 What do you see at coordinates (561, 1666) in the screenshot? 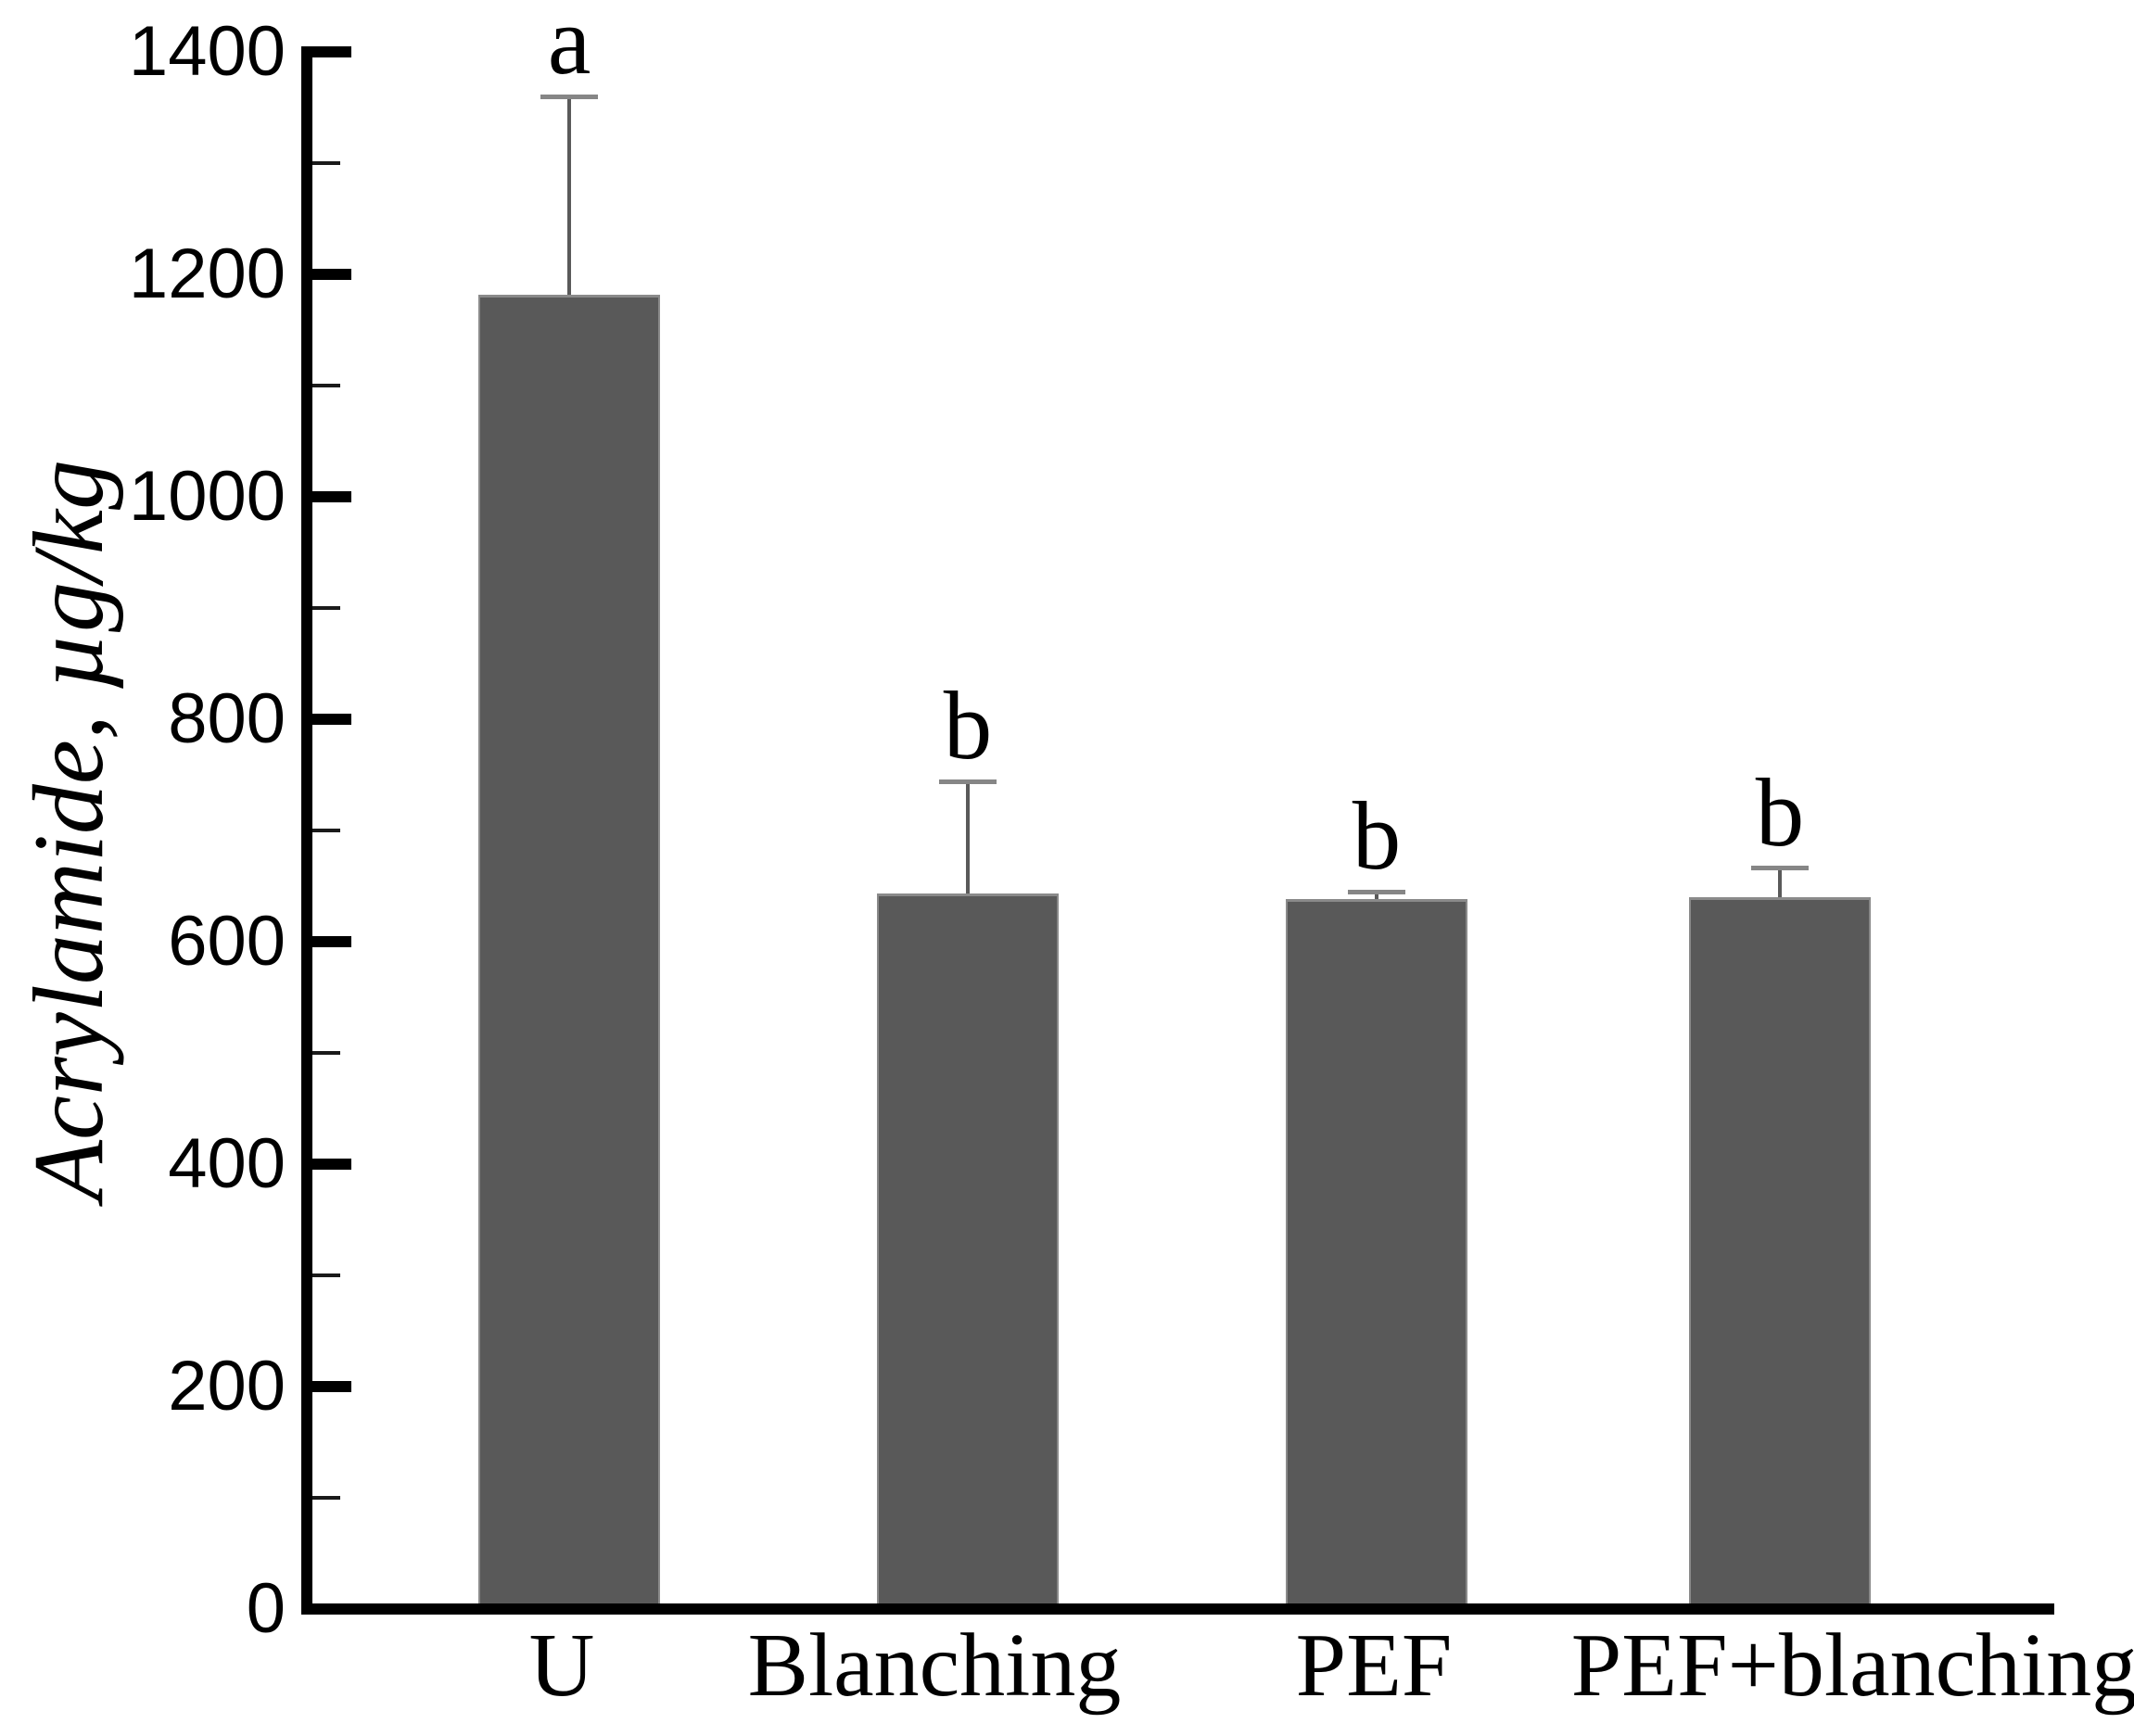
I see `x-category-label: U` at bounding box center [561, 1666].